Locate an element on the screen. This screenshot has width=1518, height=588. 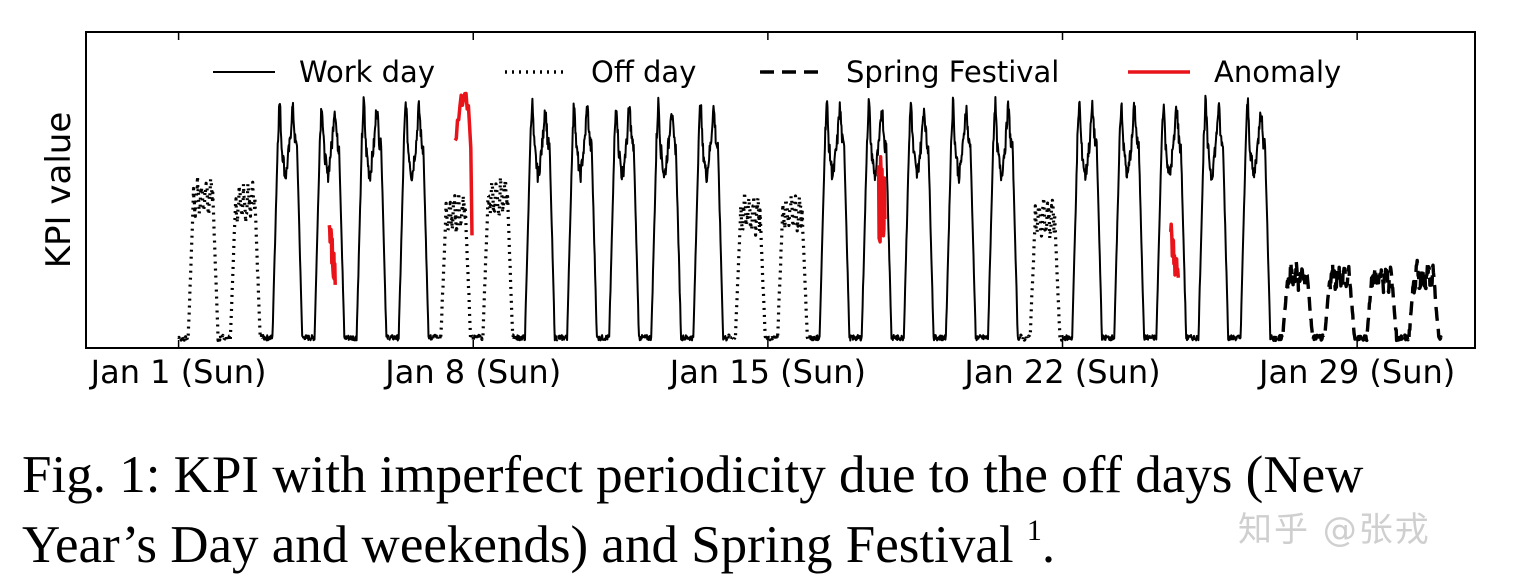
caption-end: . is located at coordinates (1048, 545).